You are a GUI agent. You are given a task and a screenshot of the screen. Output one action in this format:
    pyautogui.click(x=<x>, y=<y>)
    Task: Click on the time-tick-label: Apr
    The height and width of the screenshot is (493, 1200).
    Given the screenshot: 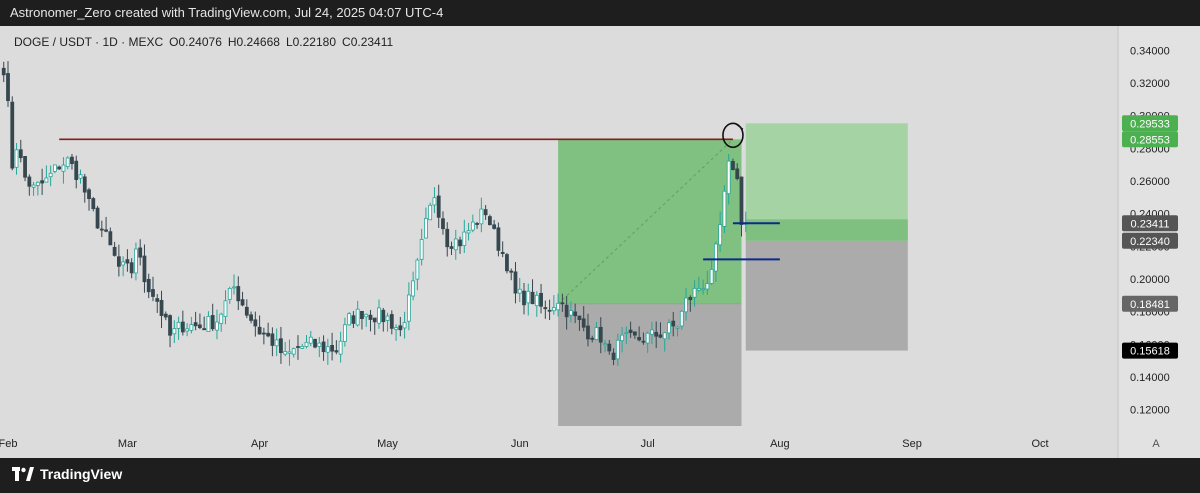 What is the action you would take?
    pyautogui.click(x=259, y=444)
    